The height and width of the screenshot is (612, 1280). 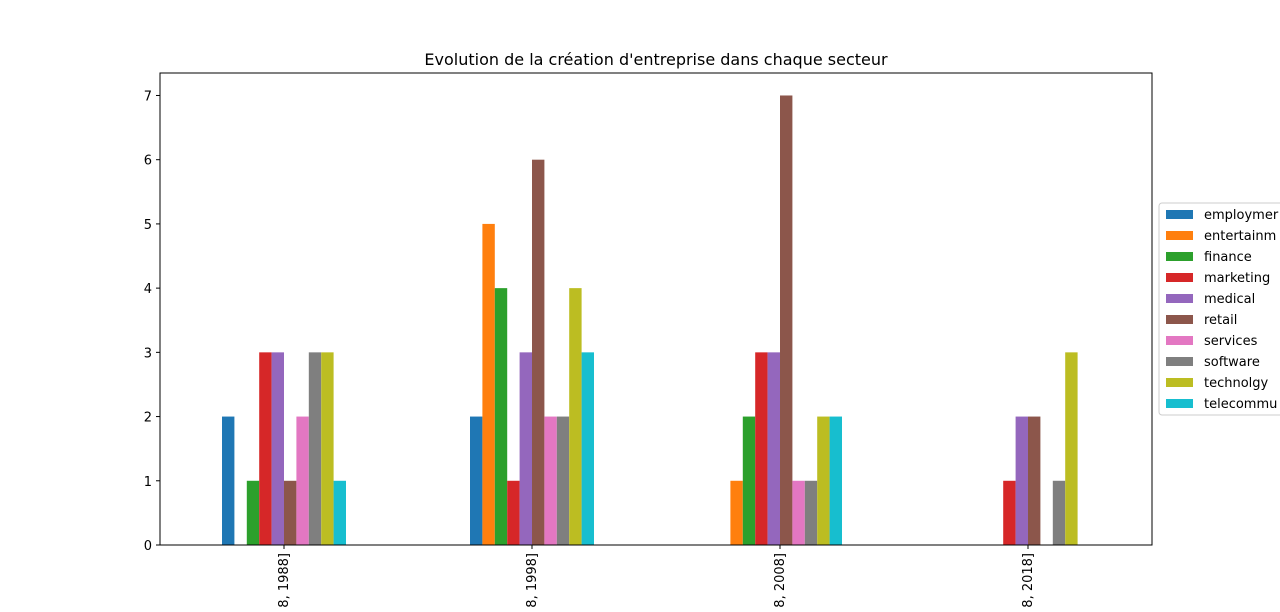 I want to click on y-tick-label-7: 7, so click(x=148, y=96).